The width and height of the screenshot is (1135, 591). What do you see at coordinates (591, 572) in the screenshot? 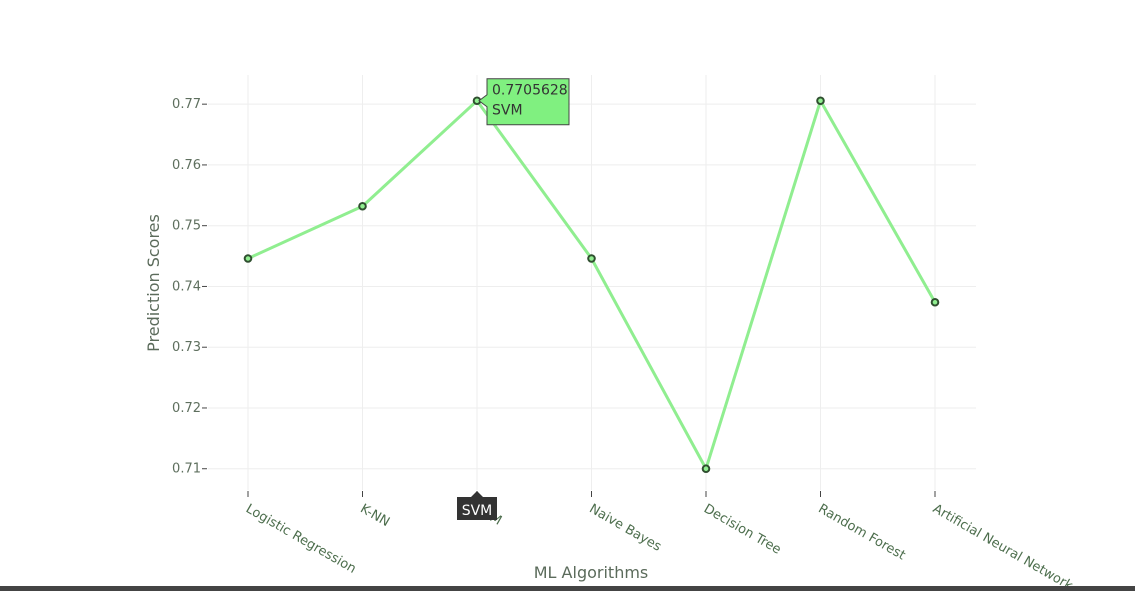
I see `x-axis-title: ML Algorithms` at bounding box center [591, 572].